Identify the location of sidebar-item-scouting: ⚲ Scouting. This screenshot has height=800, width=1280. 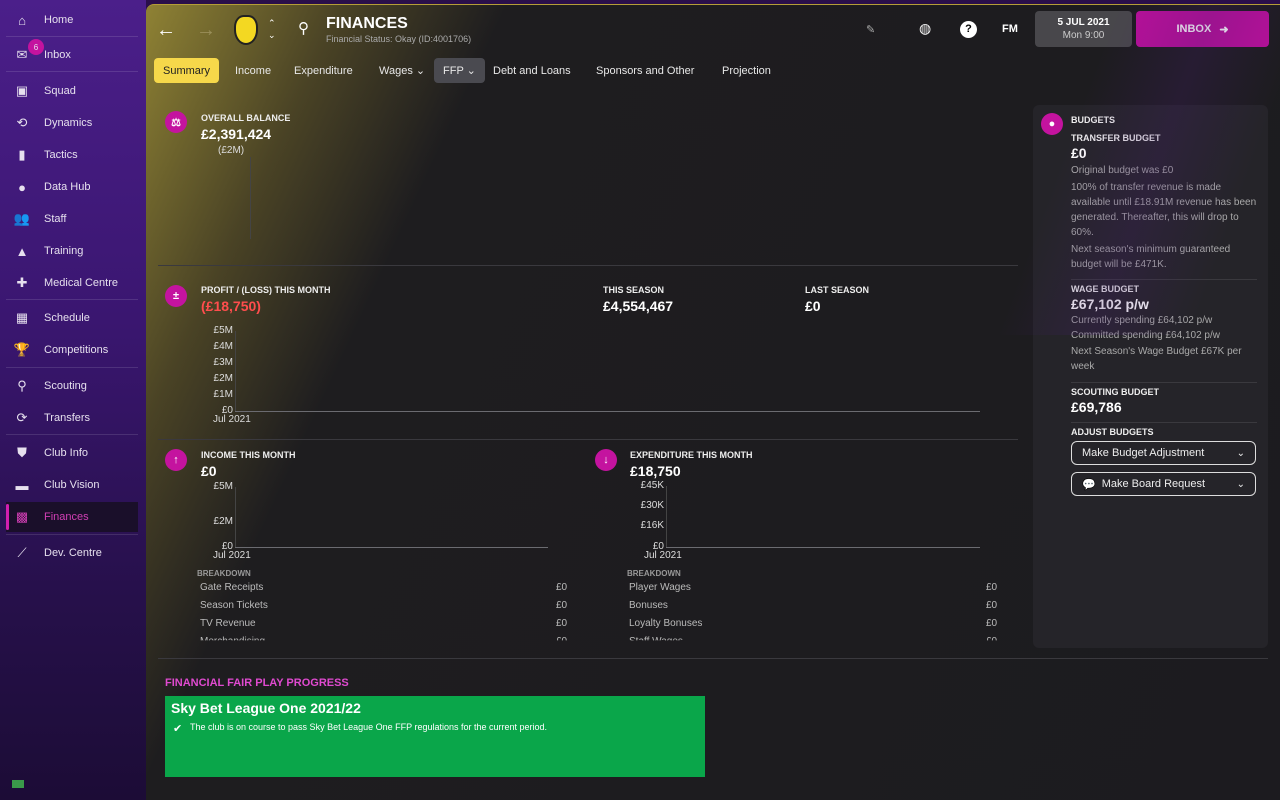
(72, 386).